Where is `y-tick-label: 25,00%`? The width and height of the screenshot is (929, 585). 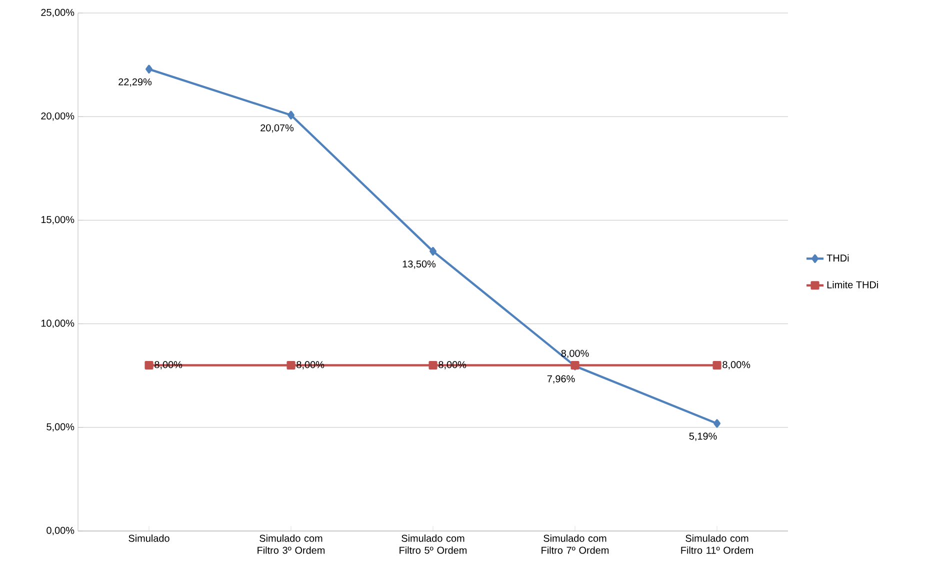 y-tick-label: 25,00% is located at coordinates (57, 13).